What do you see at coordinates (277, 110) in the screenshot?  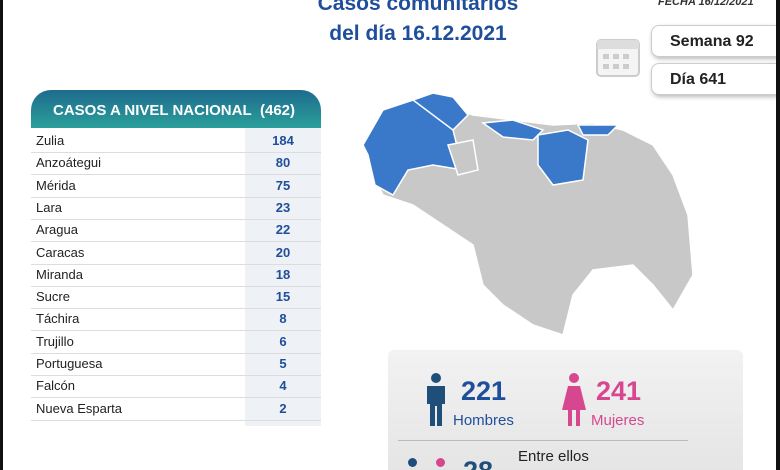 I see `table-total: (462)` at bounding box center [277, 110].